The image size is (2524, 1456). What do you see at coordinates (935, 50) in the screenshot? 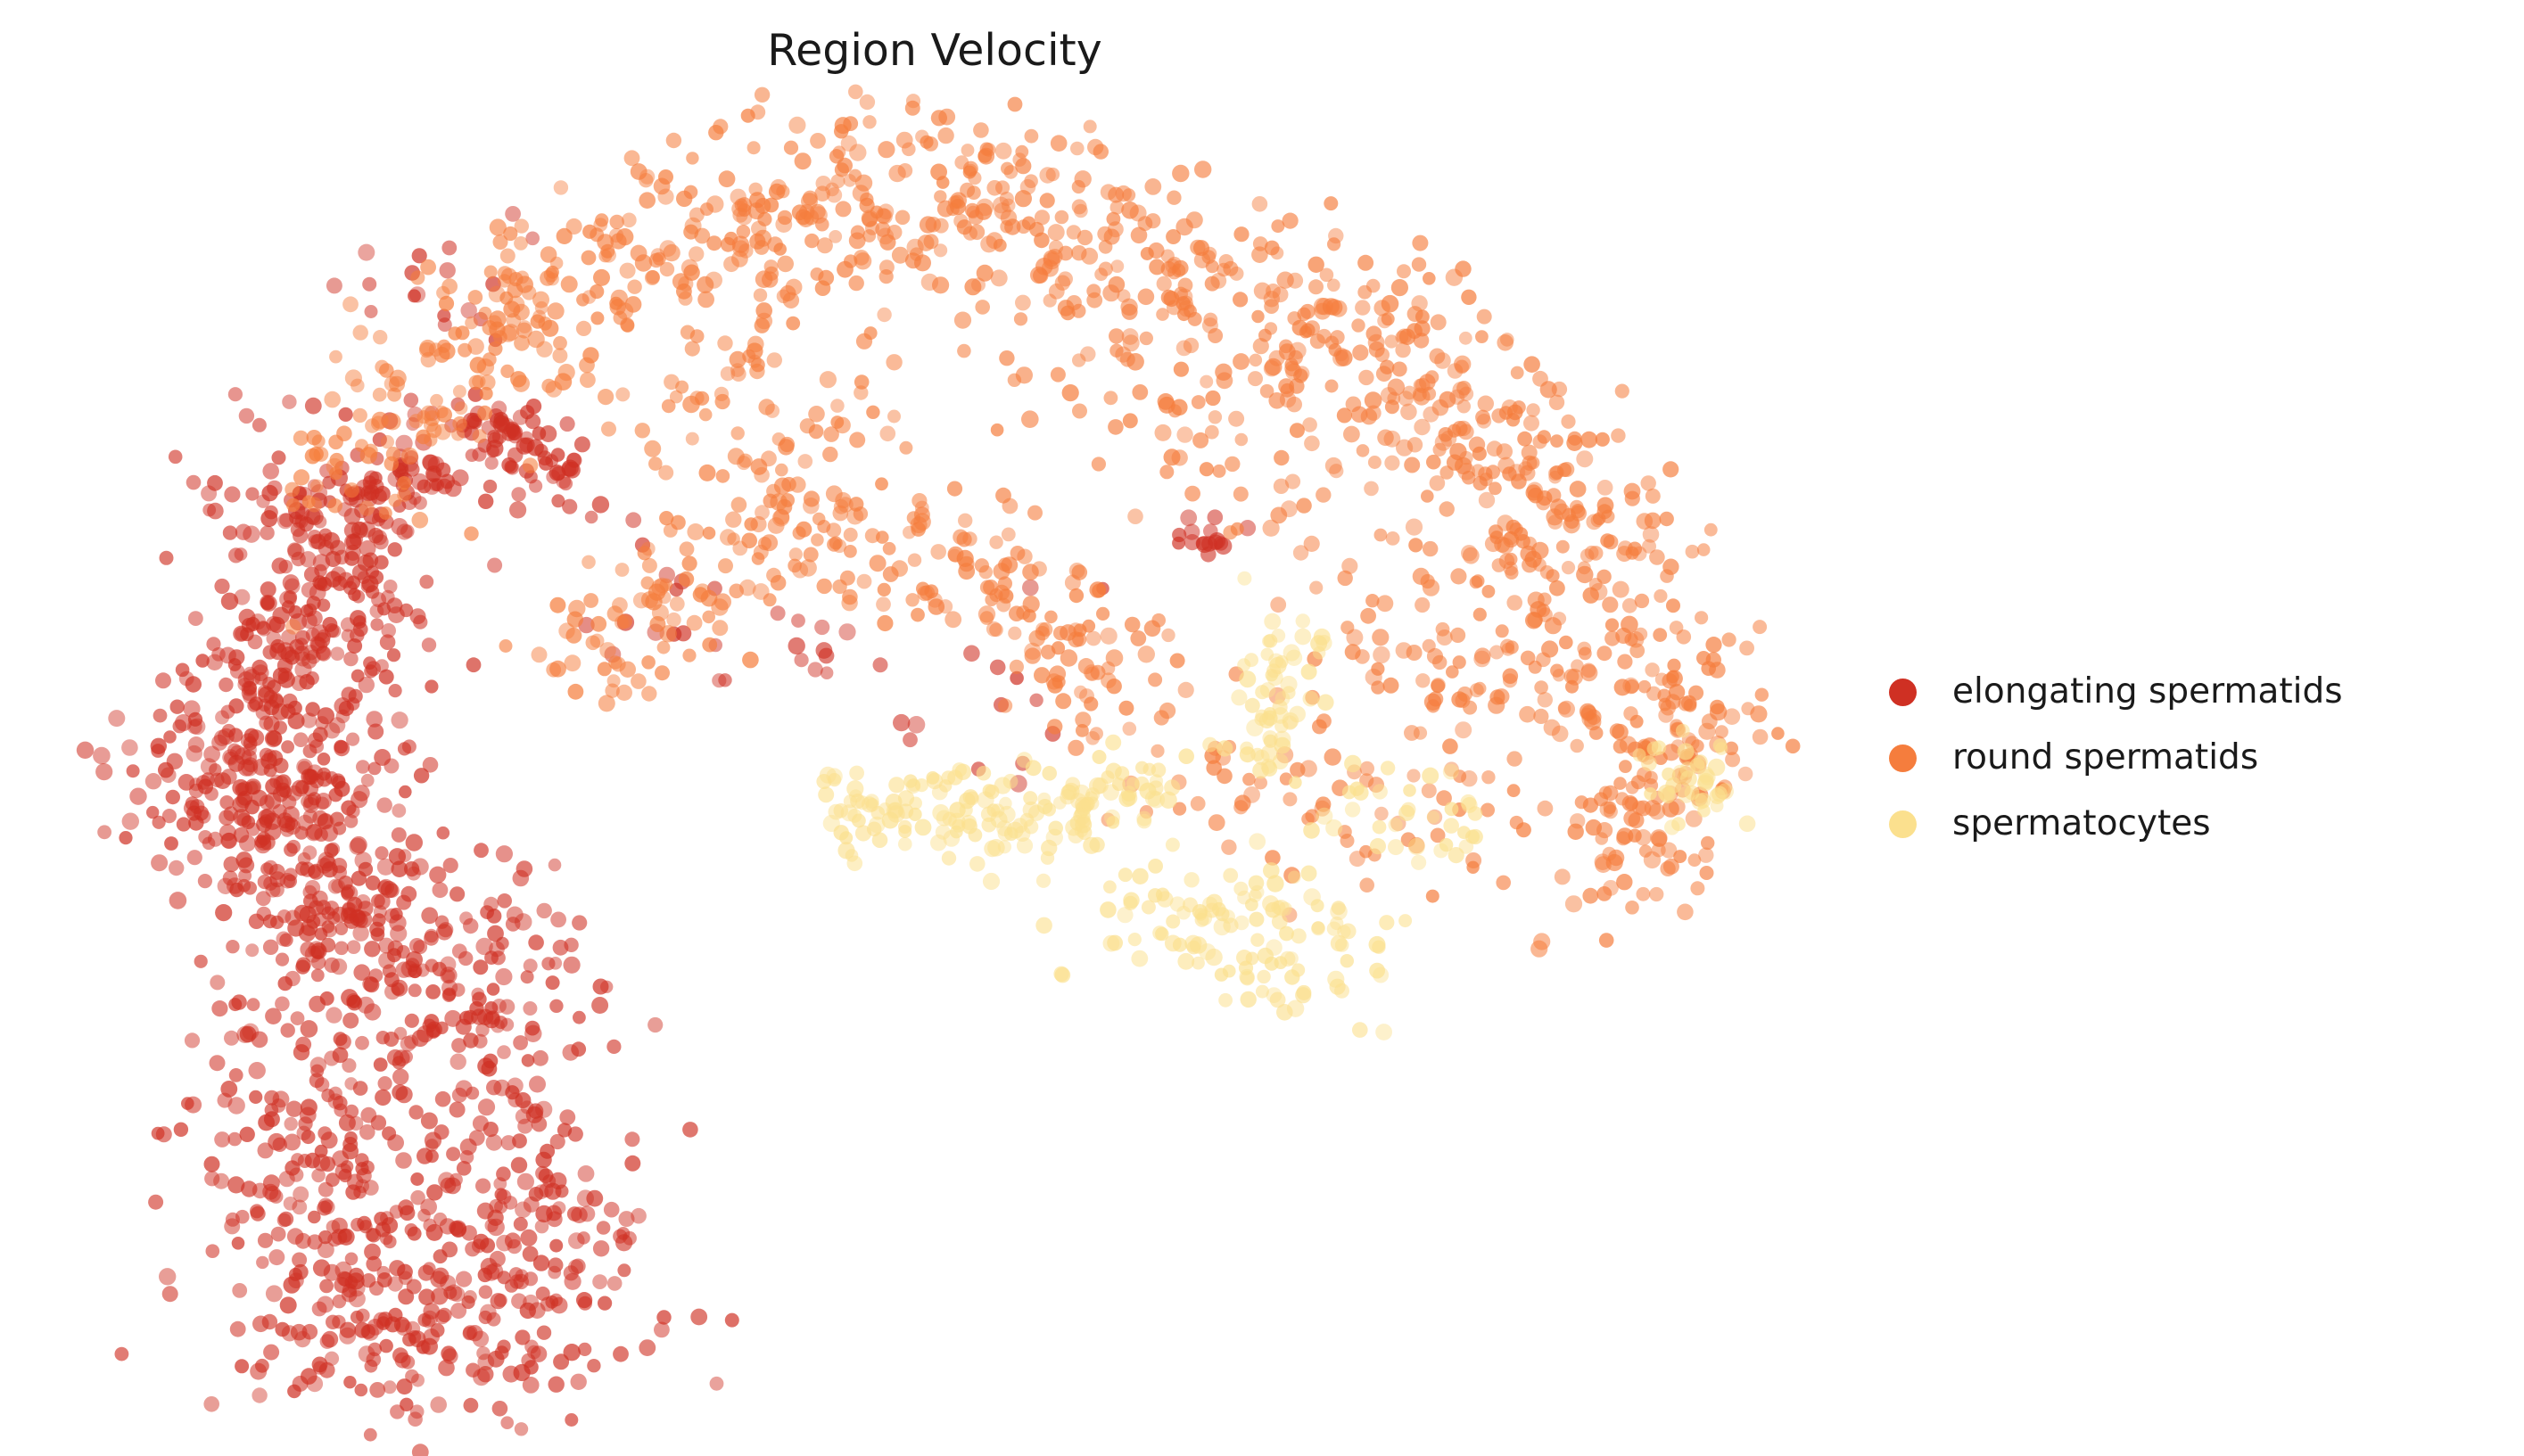
I see `chart-title: Region Velocity` at bounding box center [935, 50].